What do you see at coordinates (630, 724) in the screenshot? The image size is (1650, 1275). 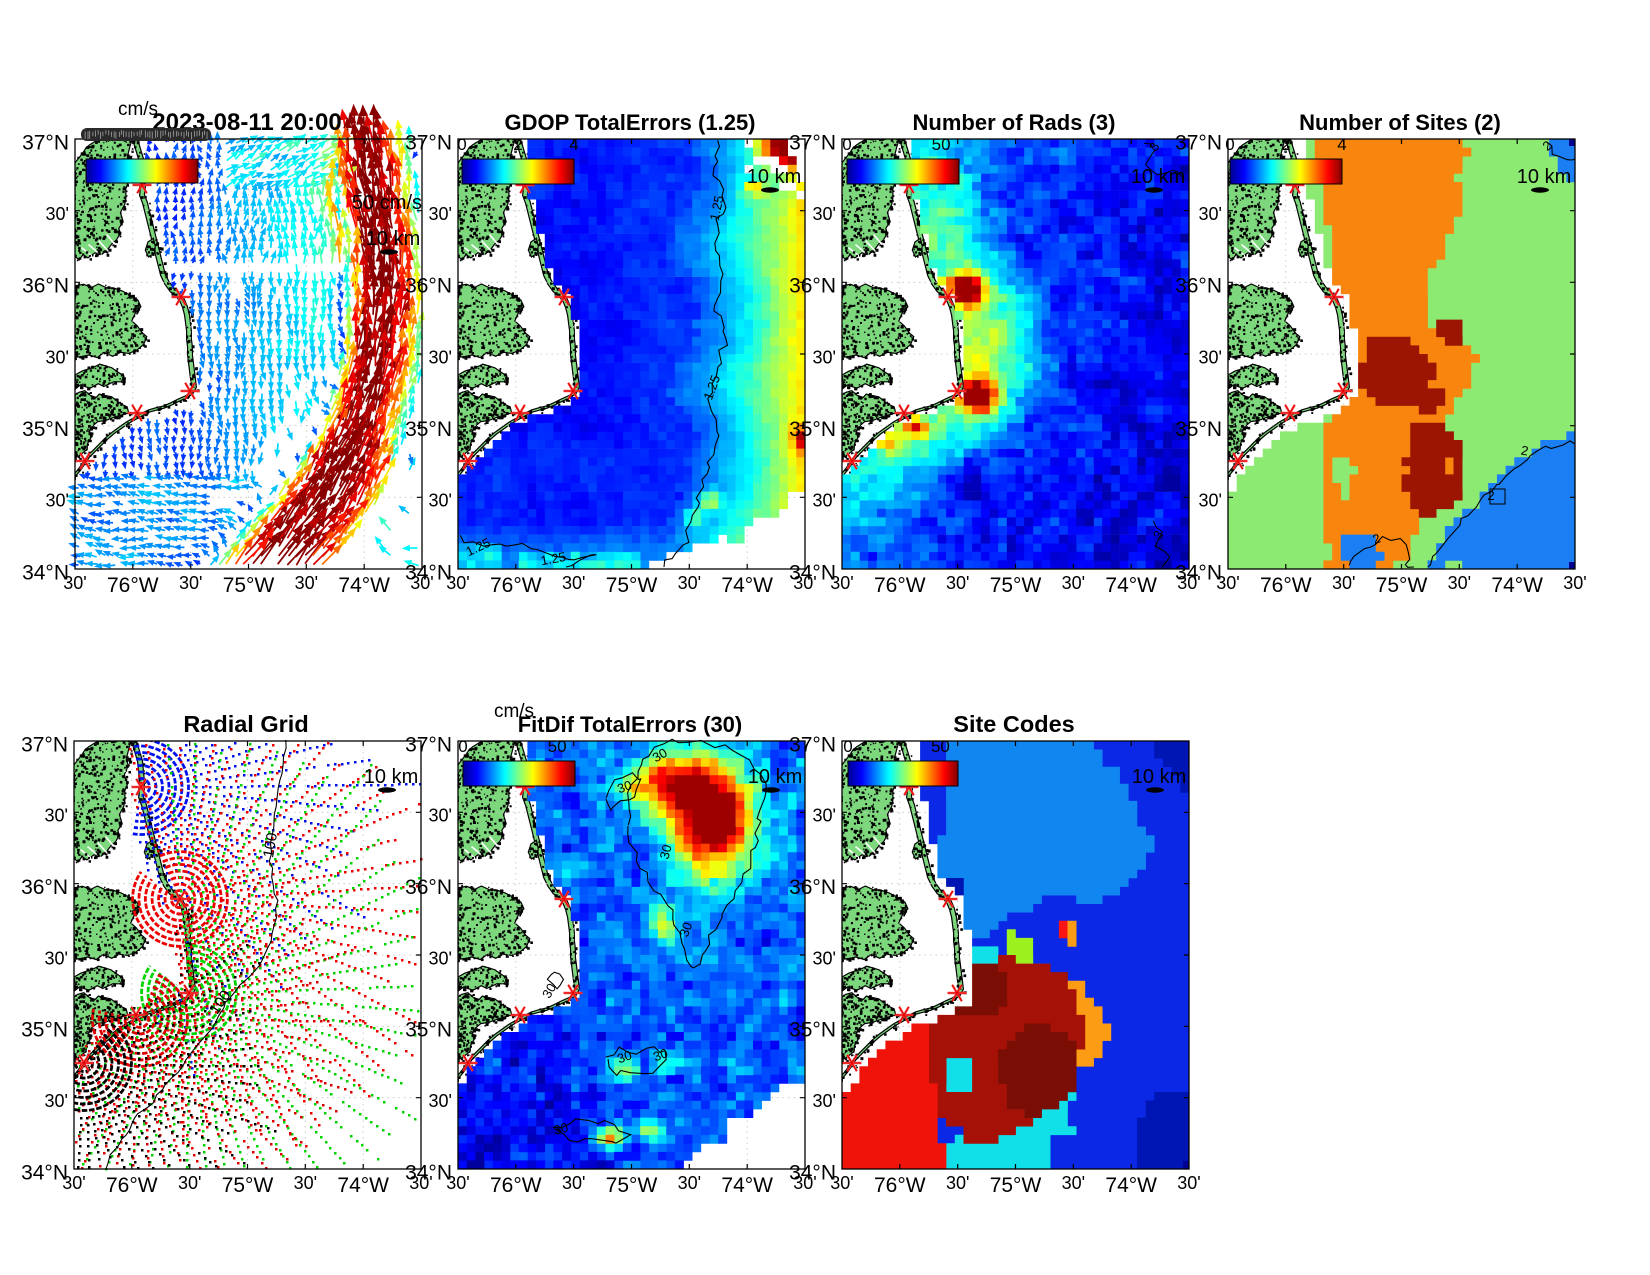 I see `svg-text: FitDif TotalErrors (30)` at bounding box center [630, 724].